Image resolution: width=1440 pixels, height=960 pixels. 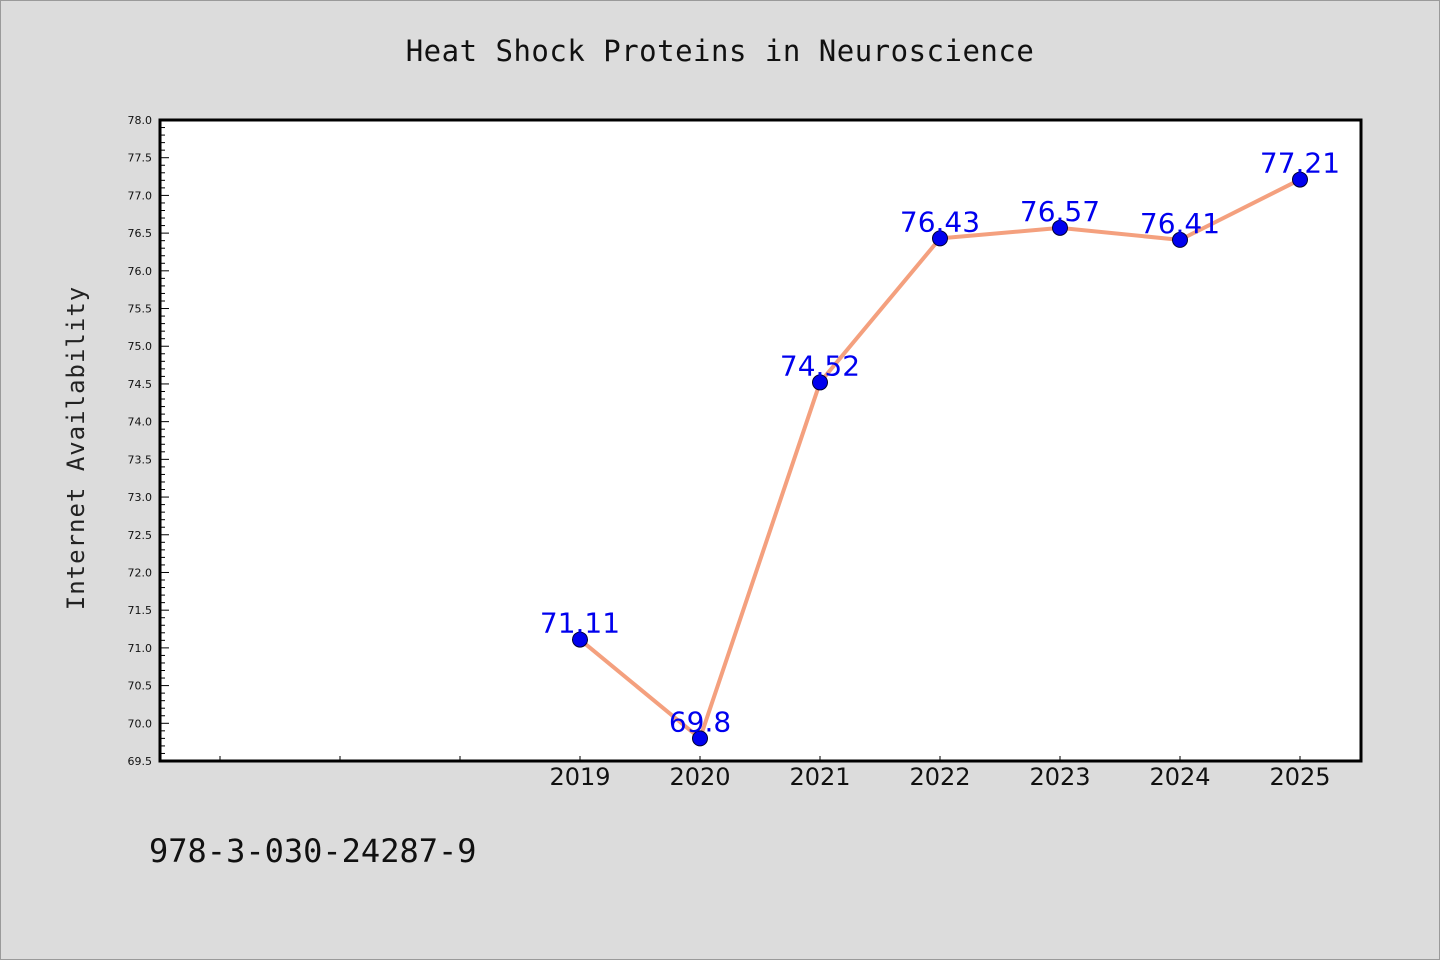 What do you see at coordinates (140, 158) in the screenshot?
I see `y-tick-label: 77.5` at bounding box center [140, 158].